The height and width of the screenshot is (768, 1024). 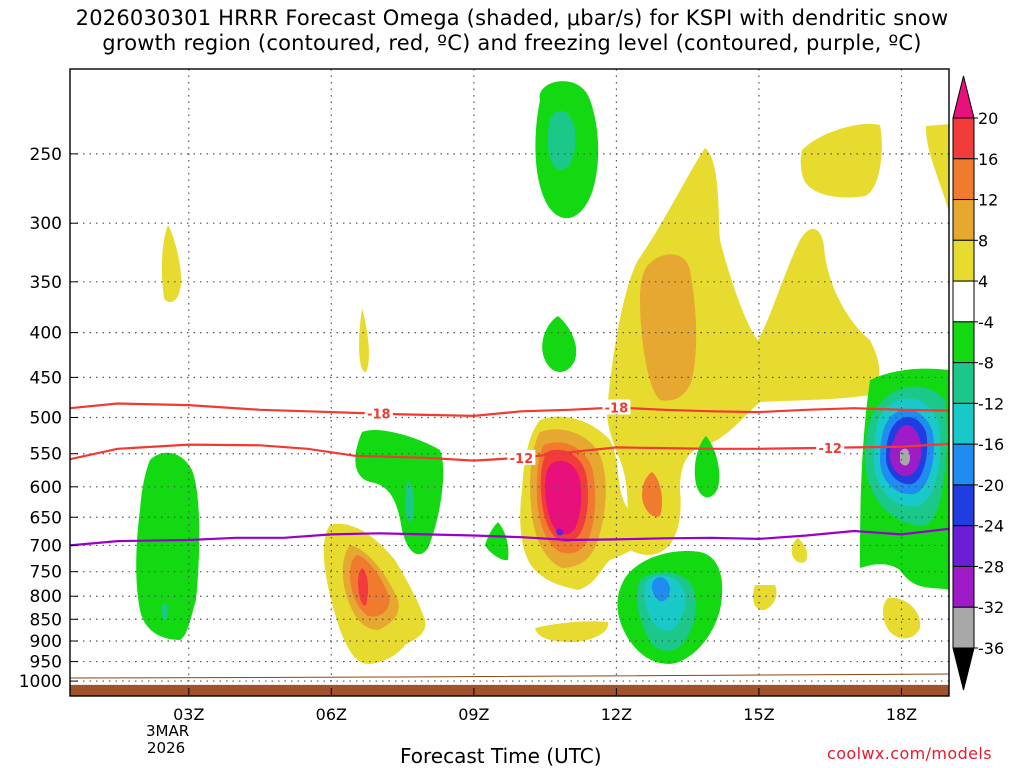 What do you see at coordinates (166, 748) in the screenshot?
I see `start-date-year: 2026` at bounding box center [166, 748].